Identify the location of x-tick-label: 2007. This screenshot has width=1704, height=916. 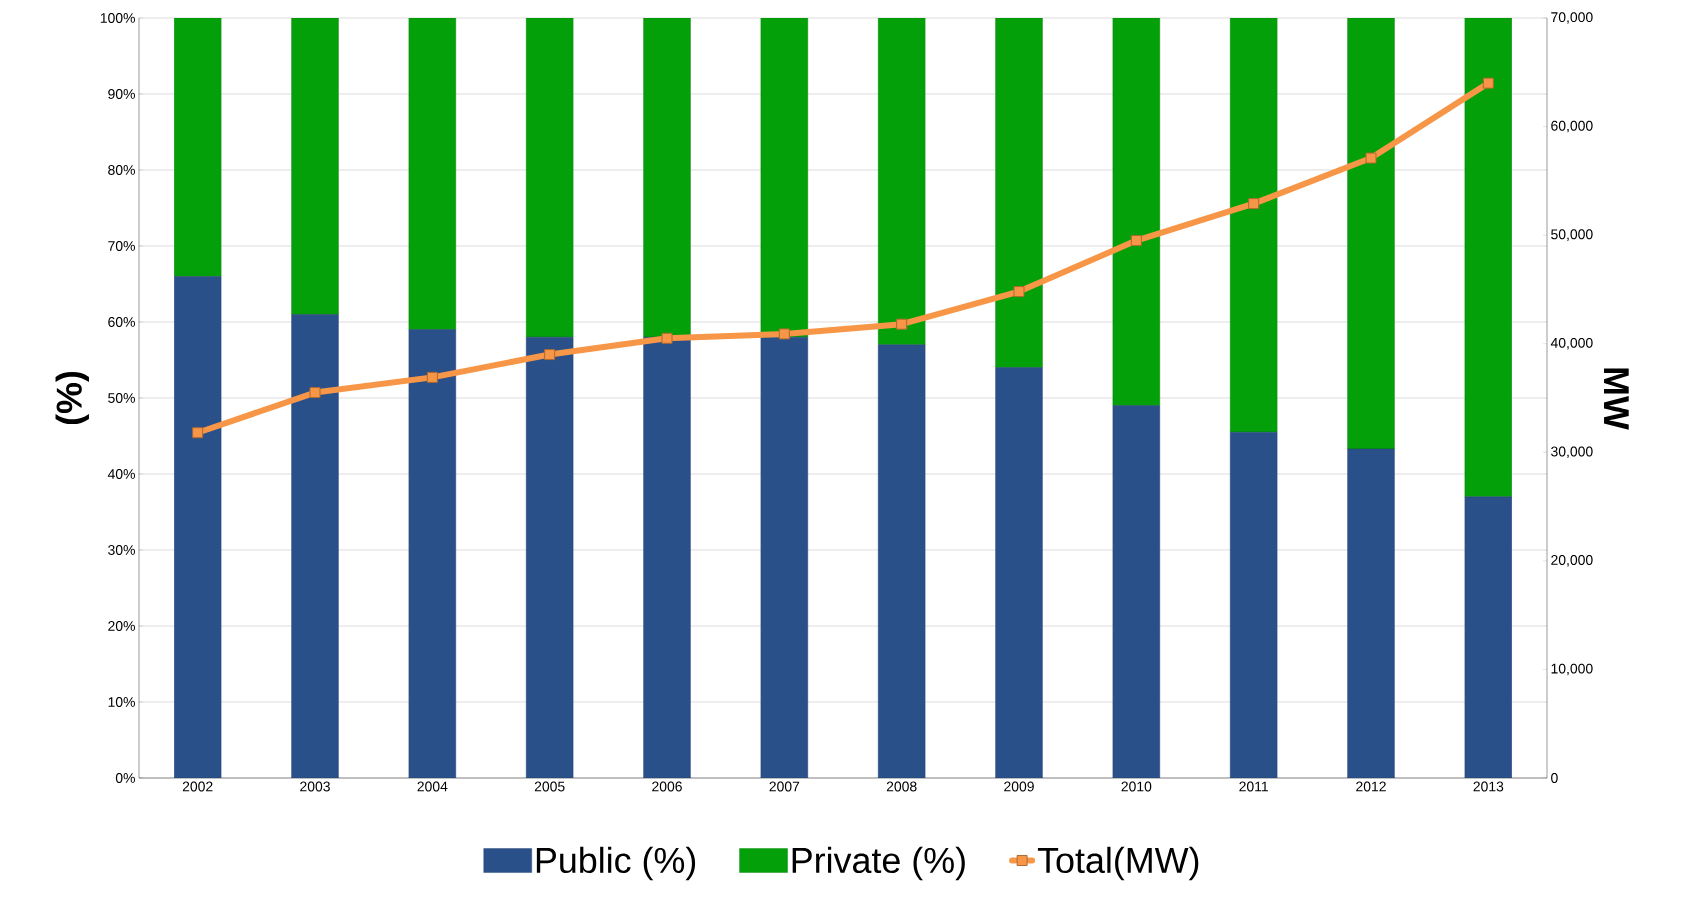
(784, 786).